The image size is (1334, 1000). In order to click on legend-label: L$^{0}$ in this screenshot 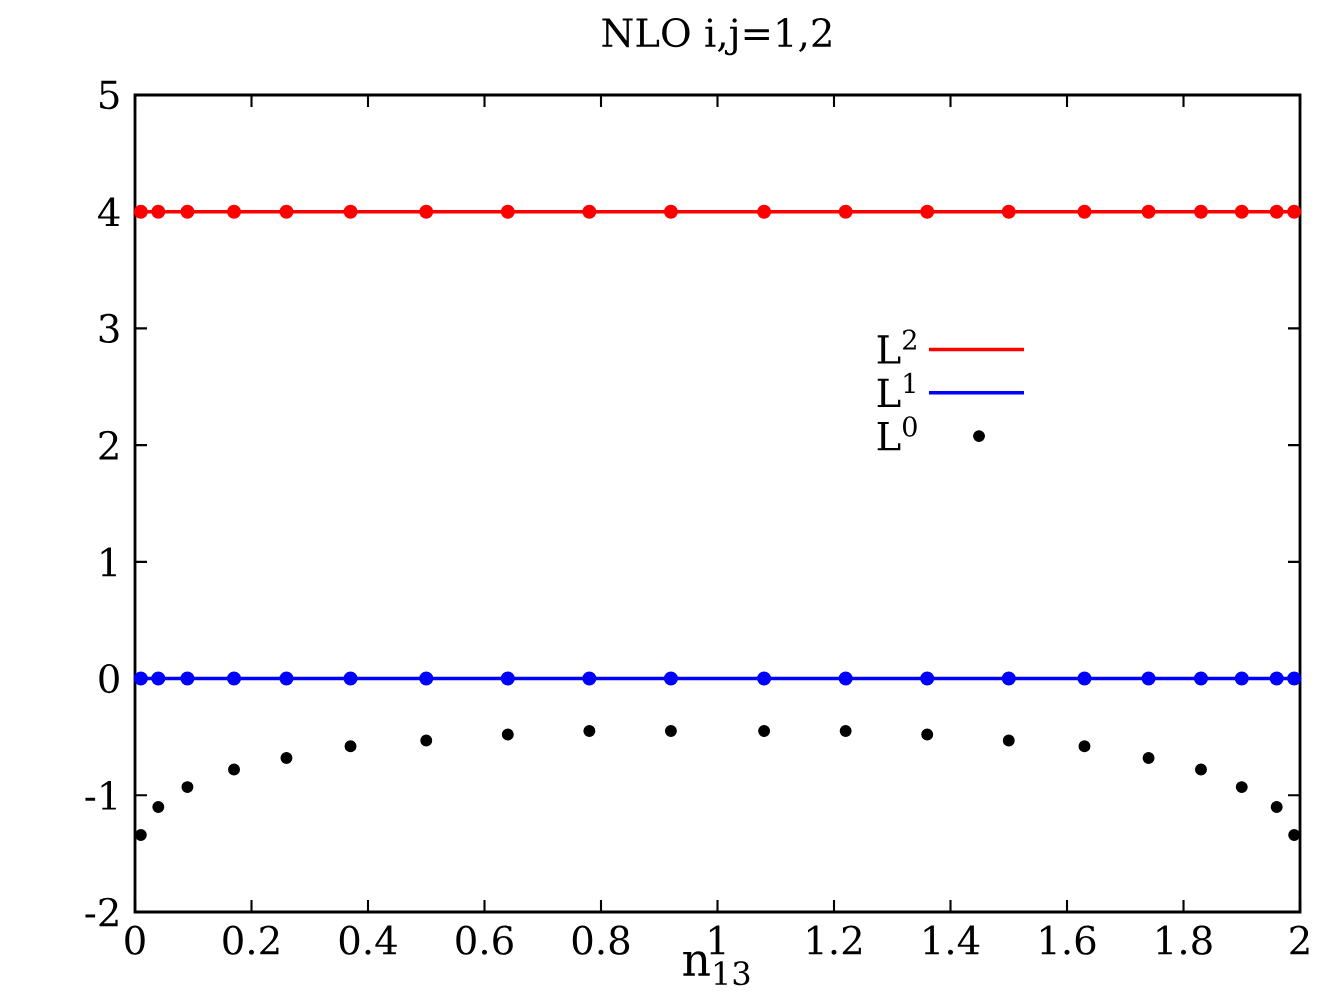, I will do `click(897, 433)`.